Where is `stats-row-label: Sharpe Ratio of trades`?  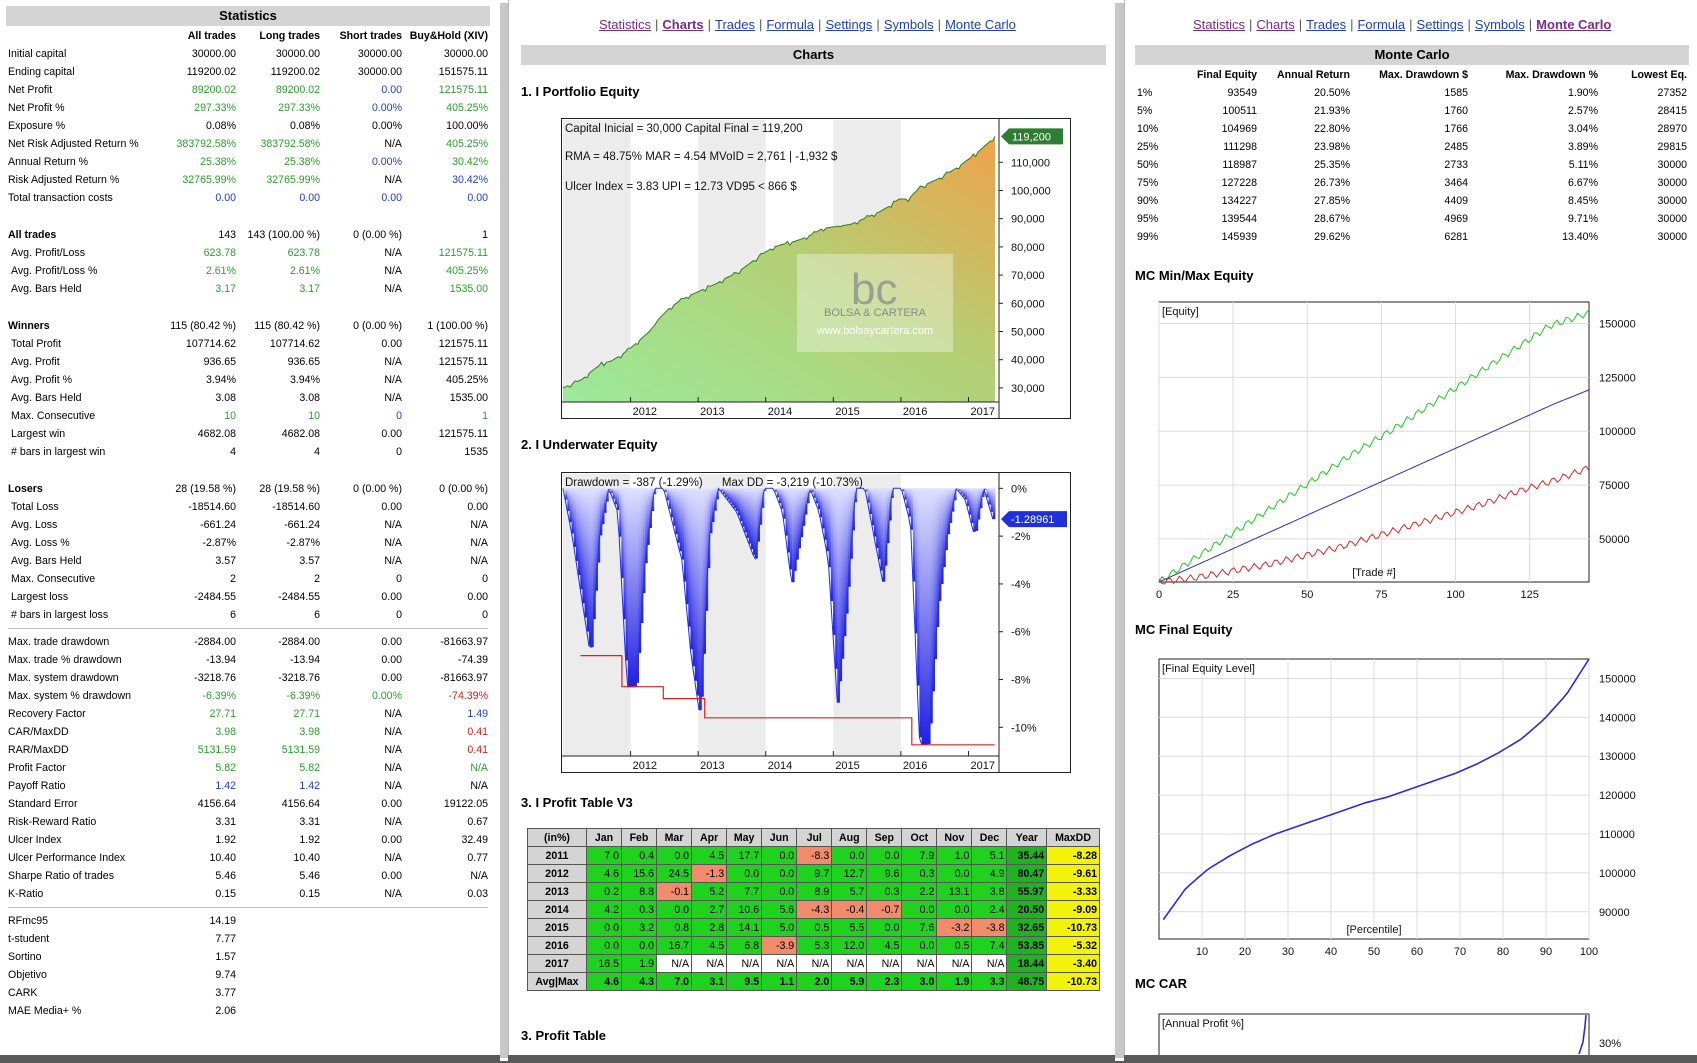
stats-row-label: Sharpe Ratio of trades is located at coordinates (61, 876).